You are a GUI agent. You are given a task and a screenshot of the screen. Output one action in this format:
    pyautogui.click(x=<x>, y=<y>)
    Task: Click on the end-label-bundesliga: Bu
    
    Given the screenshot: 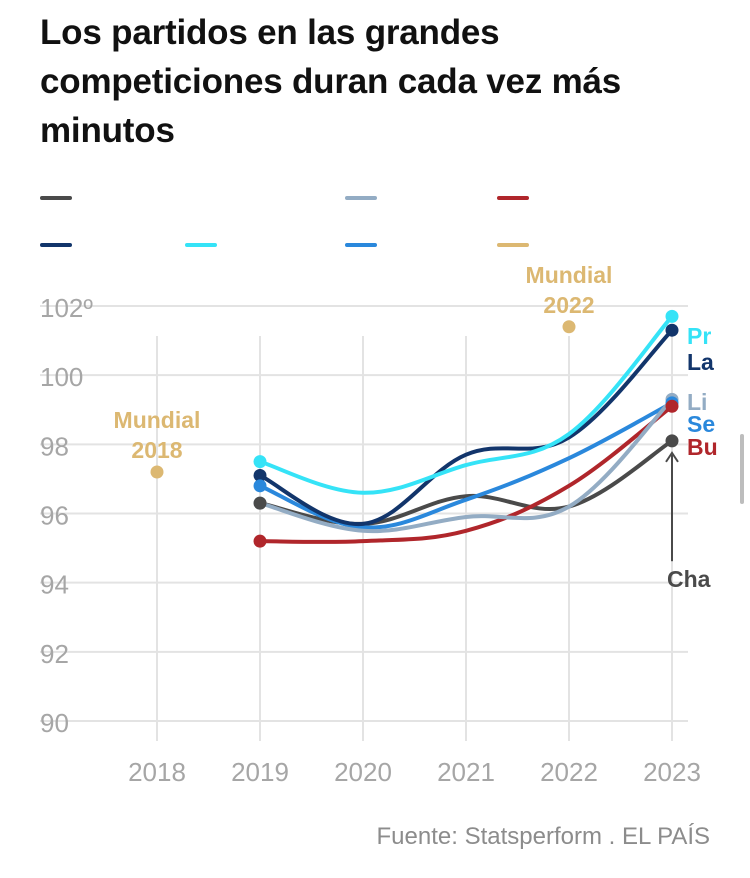 What is the action you would take?
    pyautogui.click(x=702, y=447)
    